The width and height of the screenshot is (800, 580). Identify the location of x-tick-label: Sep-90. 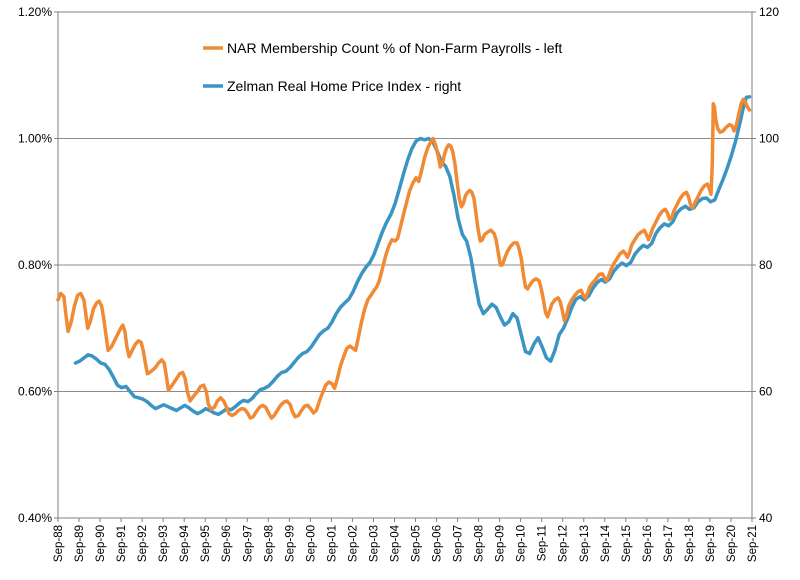
(101, 543).